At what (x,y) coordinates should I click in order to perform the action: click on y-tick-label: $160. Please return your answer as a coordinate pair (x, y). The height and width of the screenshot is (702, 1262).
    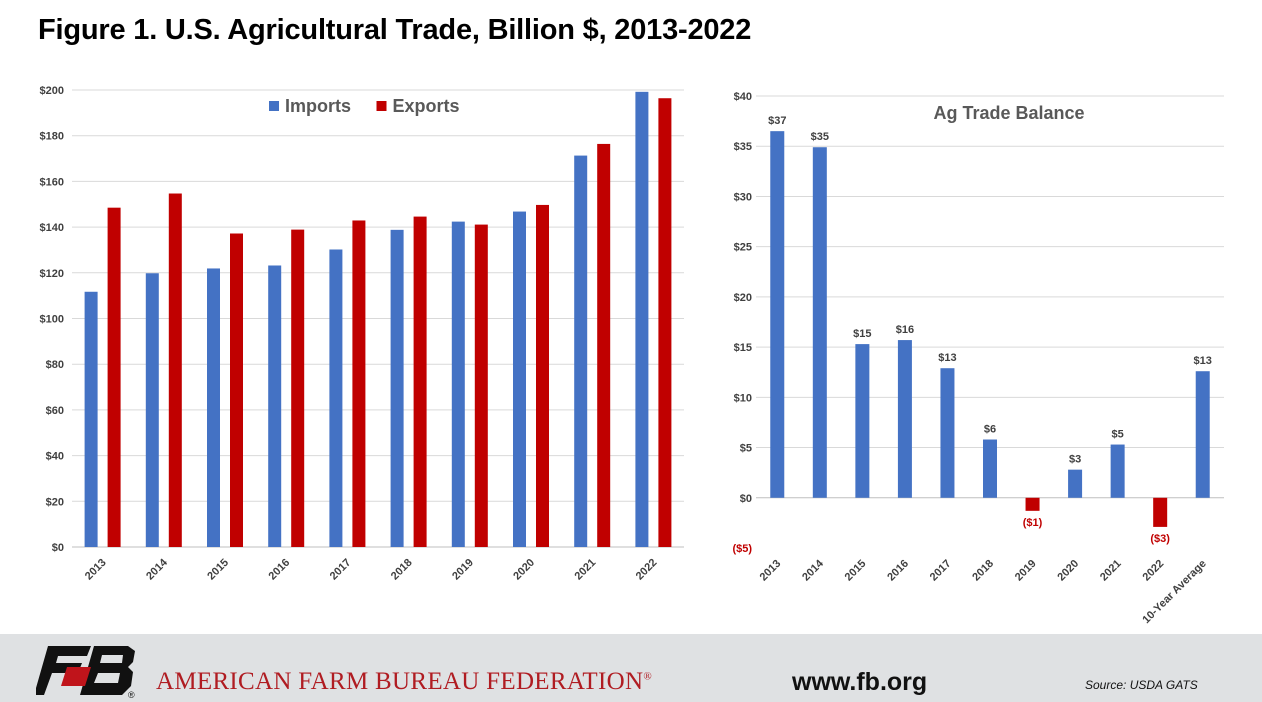
    Looking at the image, I should click on (52, 182).